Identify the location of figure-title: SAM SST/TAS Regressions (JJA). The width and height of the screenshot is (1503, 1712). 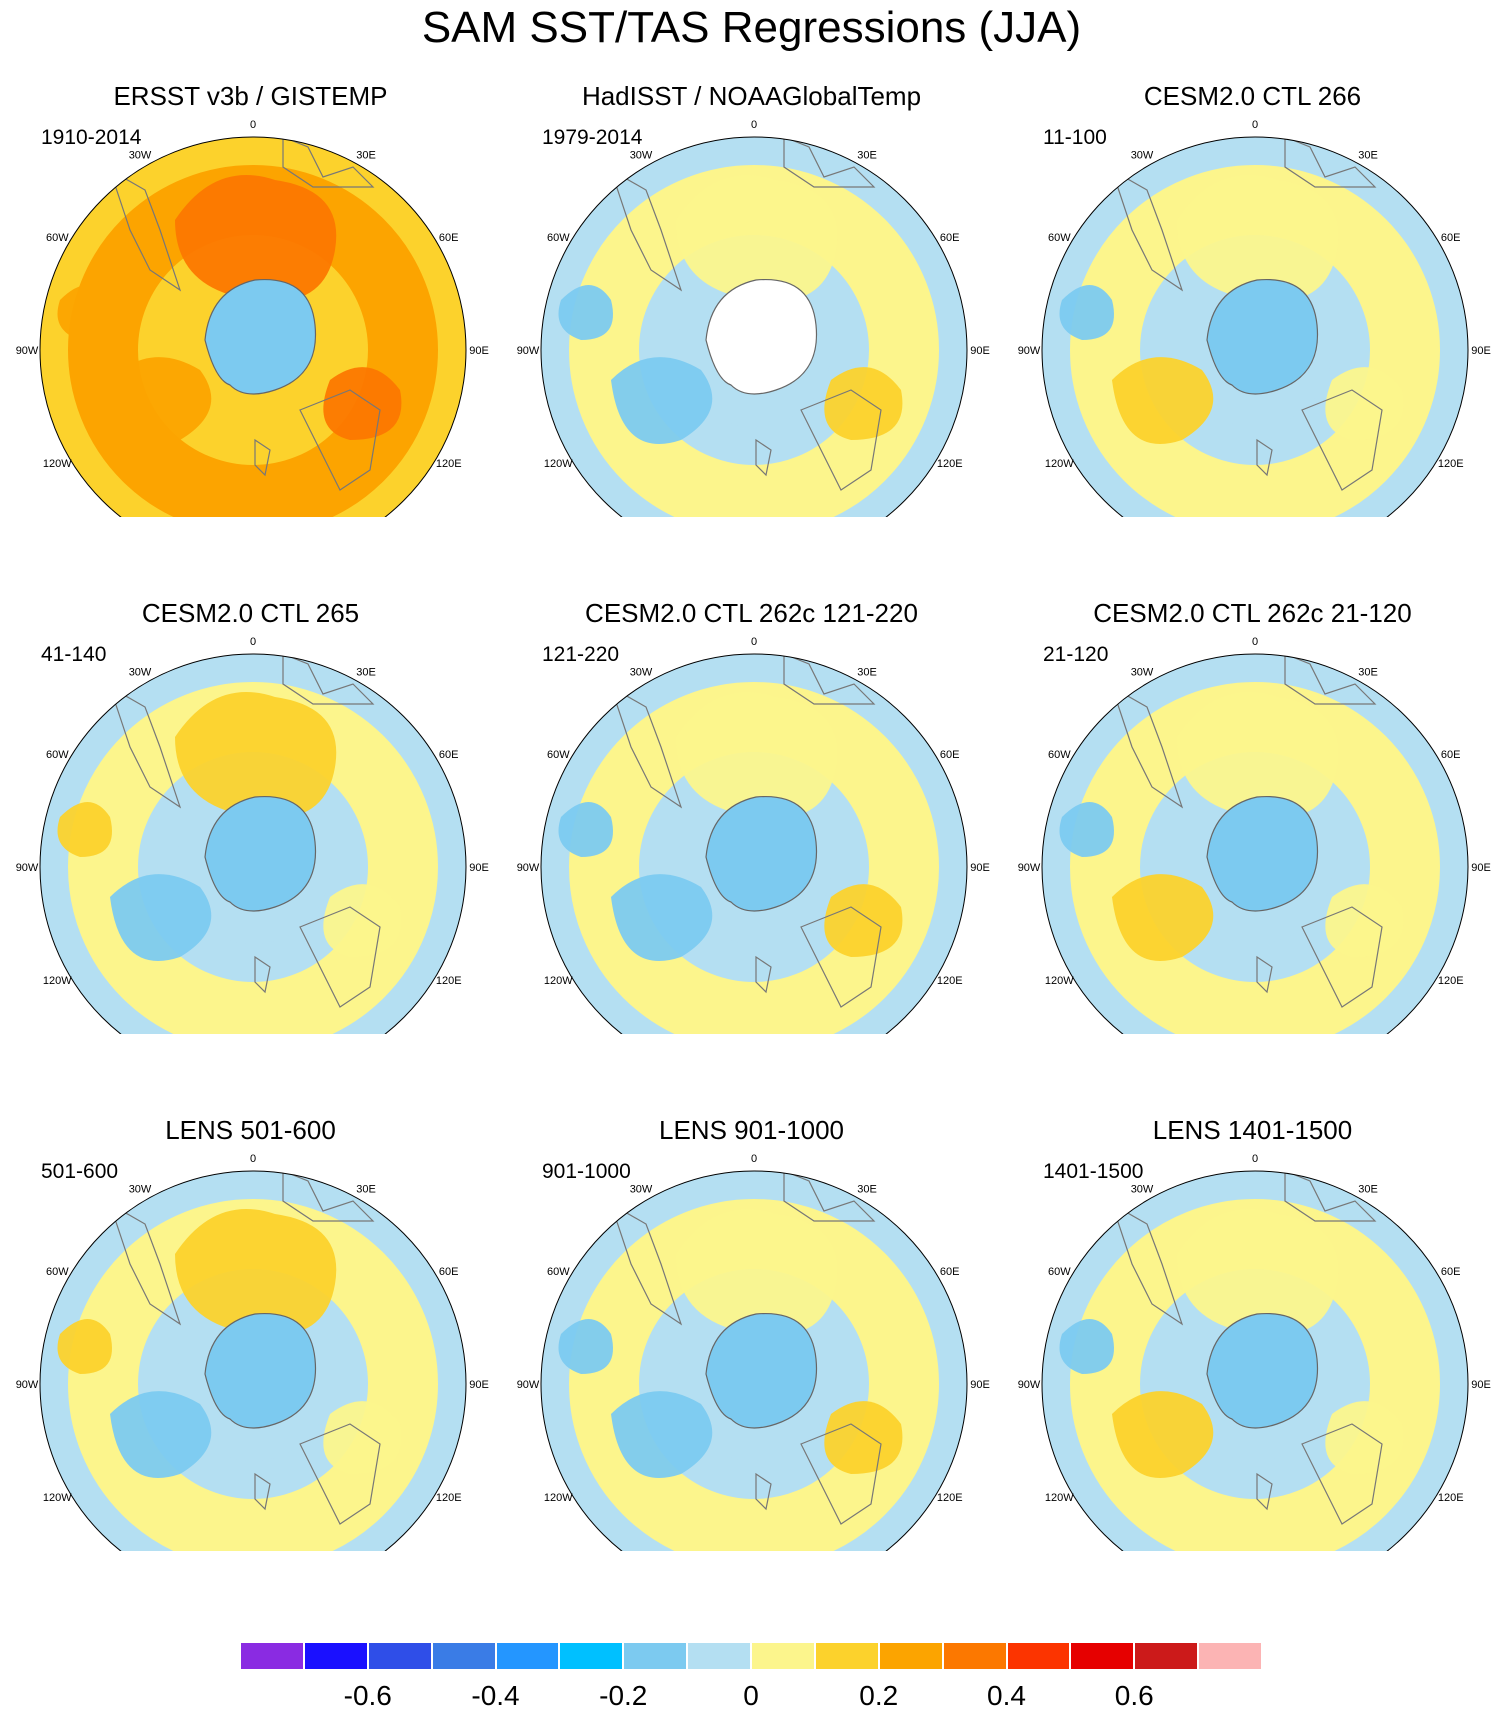
(751, 27).